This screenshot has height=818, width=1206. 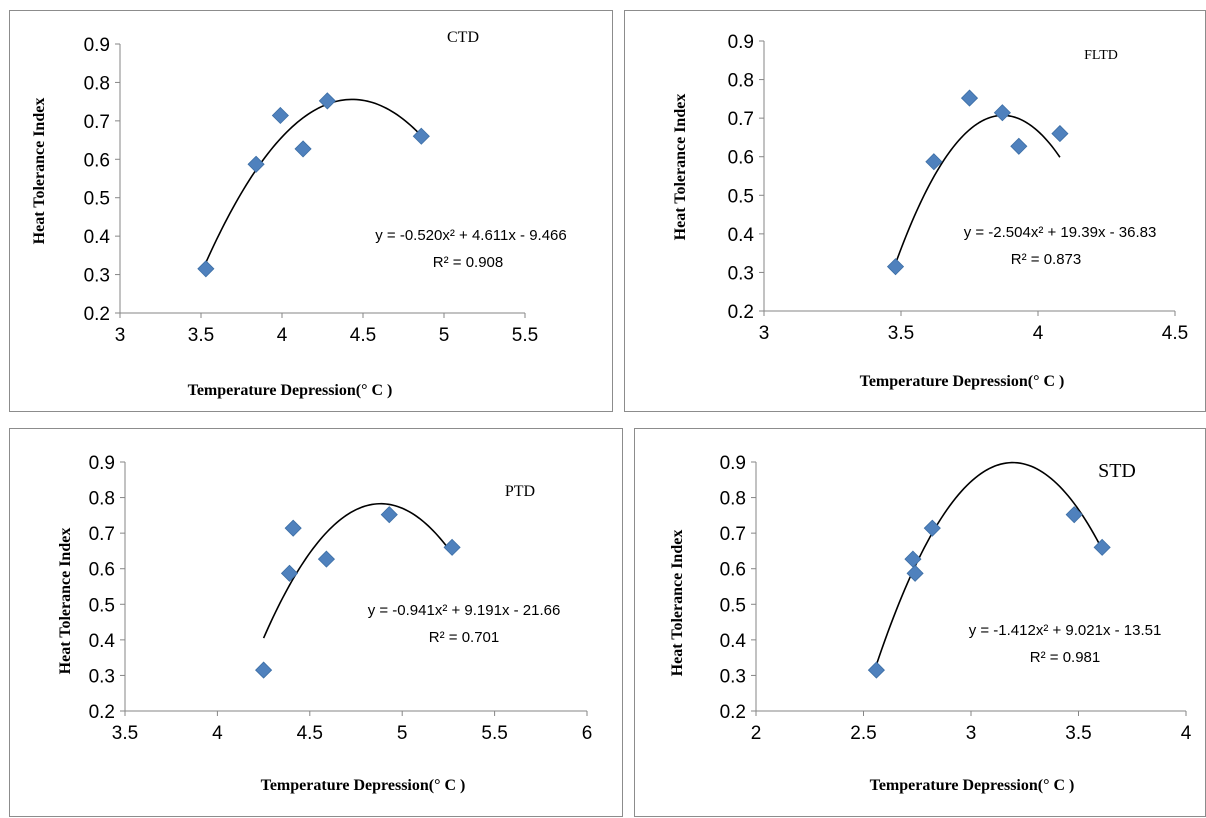 I want to click on x-tick-label: 4.5, so click(x=1175, y=333).